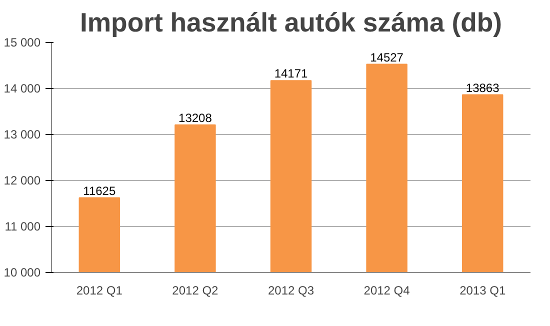 This screenshot has width=550, height=326. I want to click on y-tick-label: 14 000, so click(22, 89).